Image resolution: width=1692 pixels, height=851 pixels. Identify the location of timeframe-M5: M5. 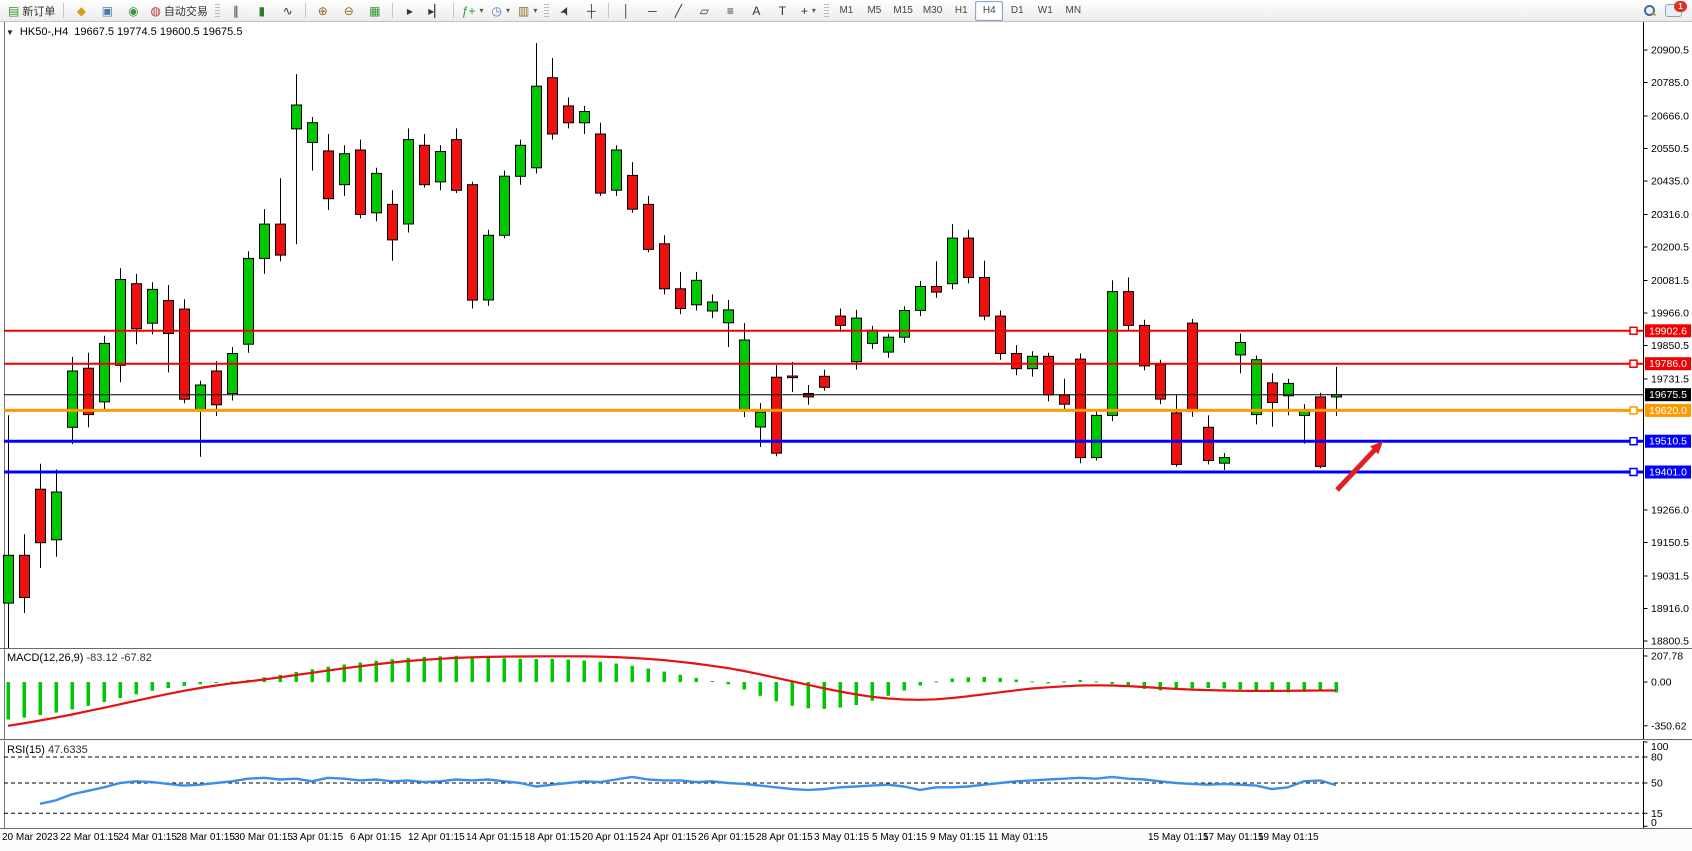
(874, 10).